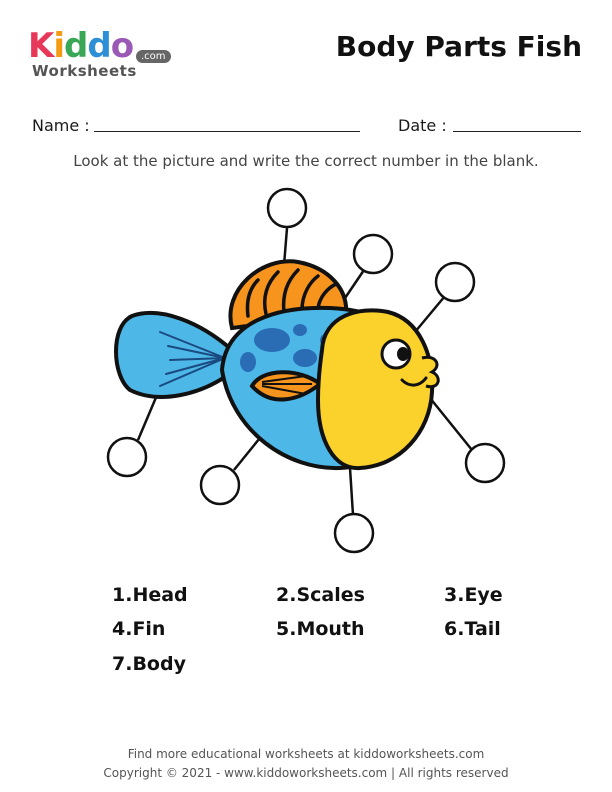 Image resolution: width=612 pixels, height=792 pixels. What do you see at coordinates (472, 629) in the screenshot?
I see `option-tail: 6.Tail` at bounding box center [472, 629].